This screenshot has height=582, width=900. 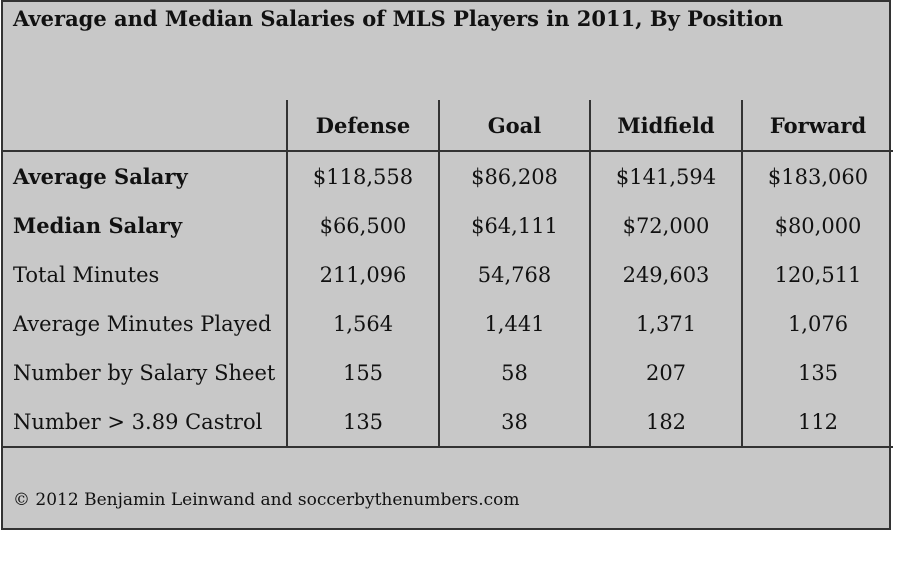 I want to click on cell-median-salary-goal: $64,111, so click(x=514, y=225).